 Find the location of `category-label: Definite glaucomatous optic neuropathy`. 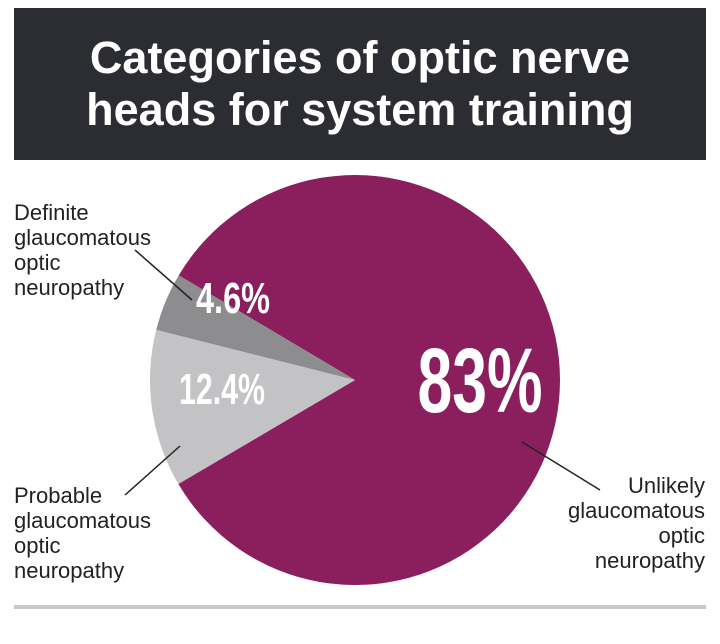

category-label: Definite glaucomatous optic neuropathy is located at coordinates (82, 250).